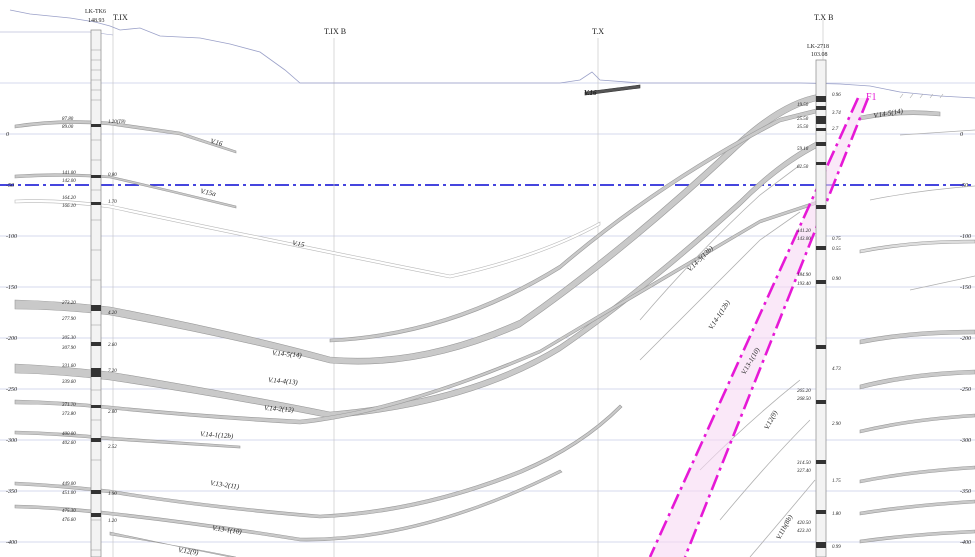  I want to click on exploration-line-label: T.IX B, so click(335, 31).